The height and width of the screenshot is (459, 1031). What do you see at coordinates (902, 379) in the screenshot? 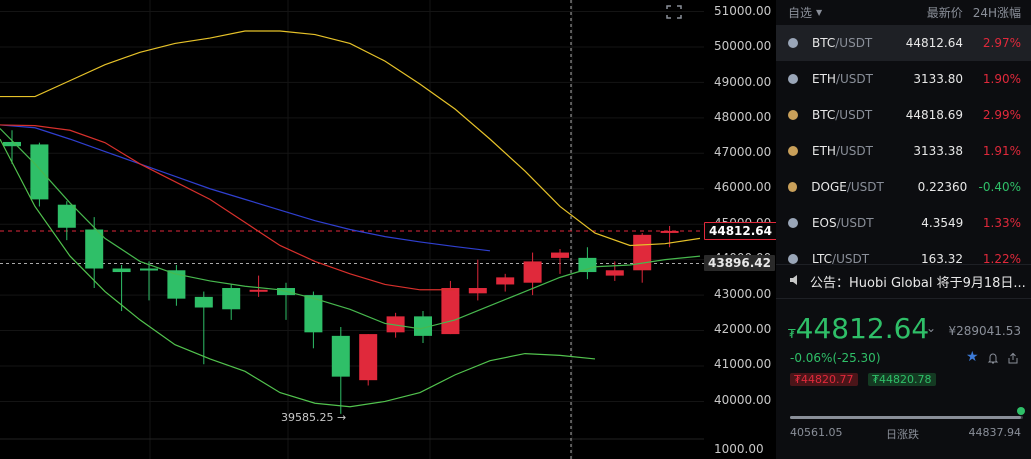
I see `bid-price-badge: ₮44820.78` at bounding box center [902, 379].